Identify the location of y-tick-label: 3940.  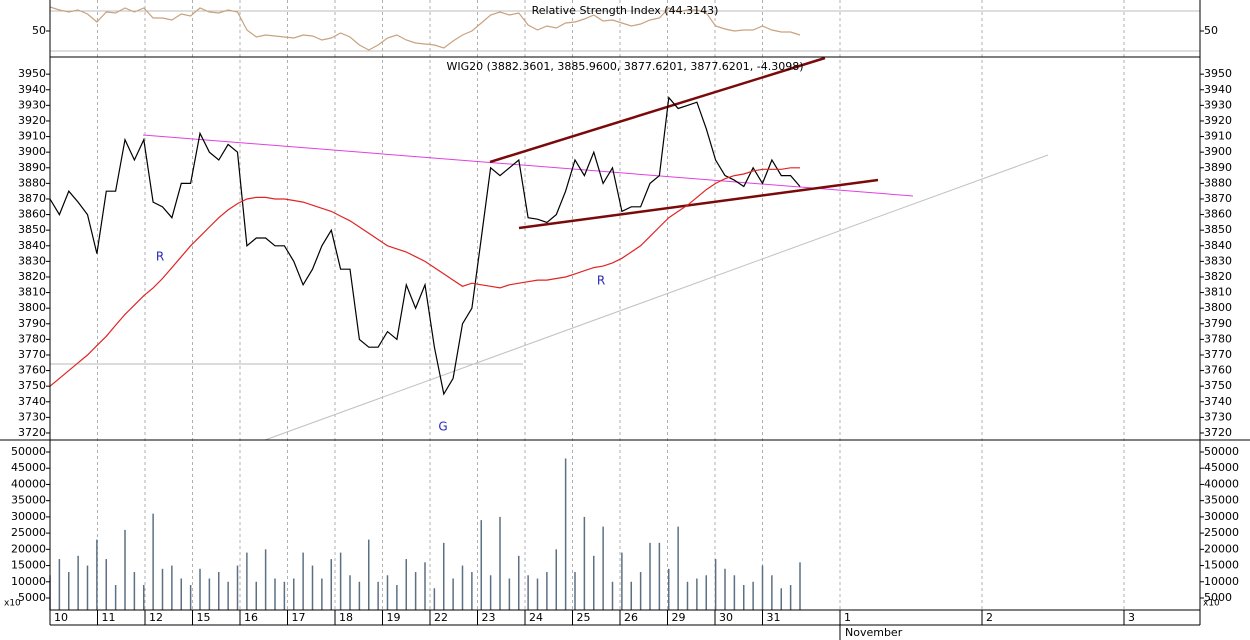
(32, 89).